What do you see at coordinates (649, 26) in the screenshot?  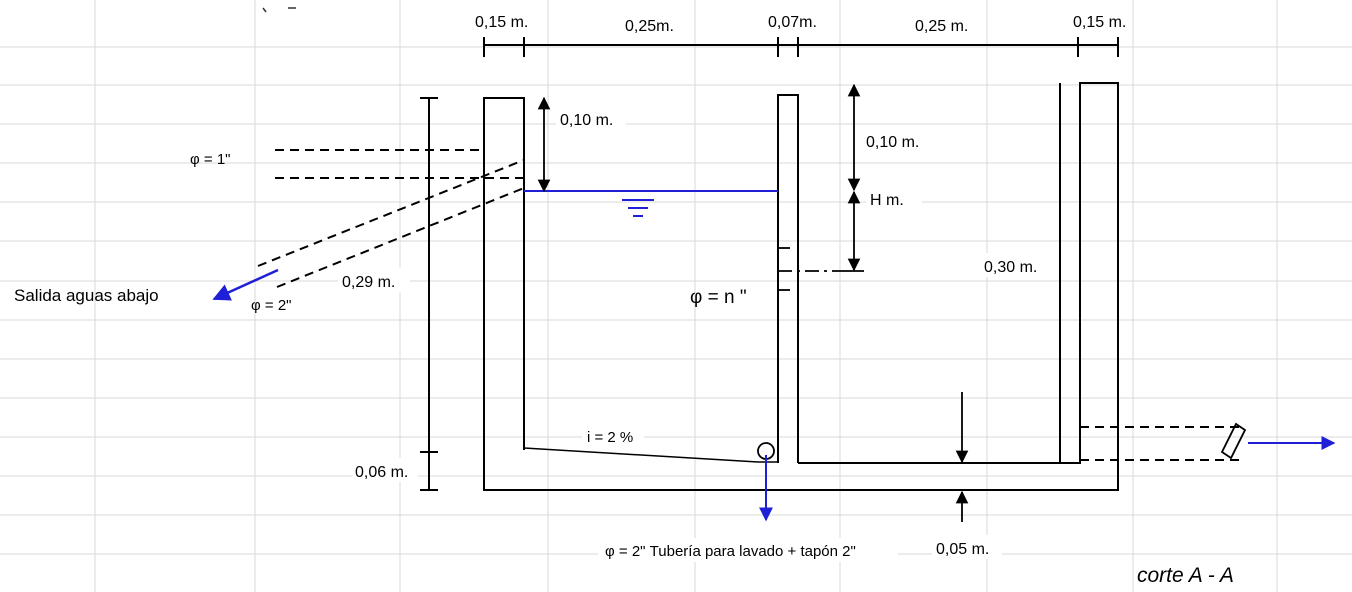 I see `dim-top-w2: 0,25m.` at bounding box center [649, 26].